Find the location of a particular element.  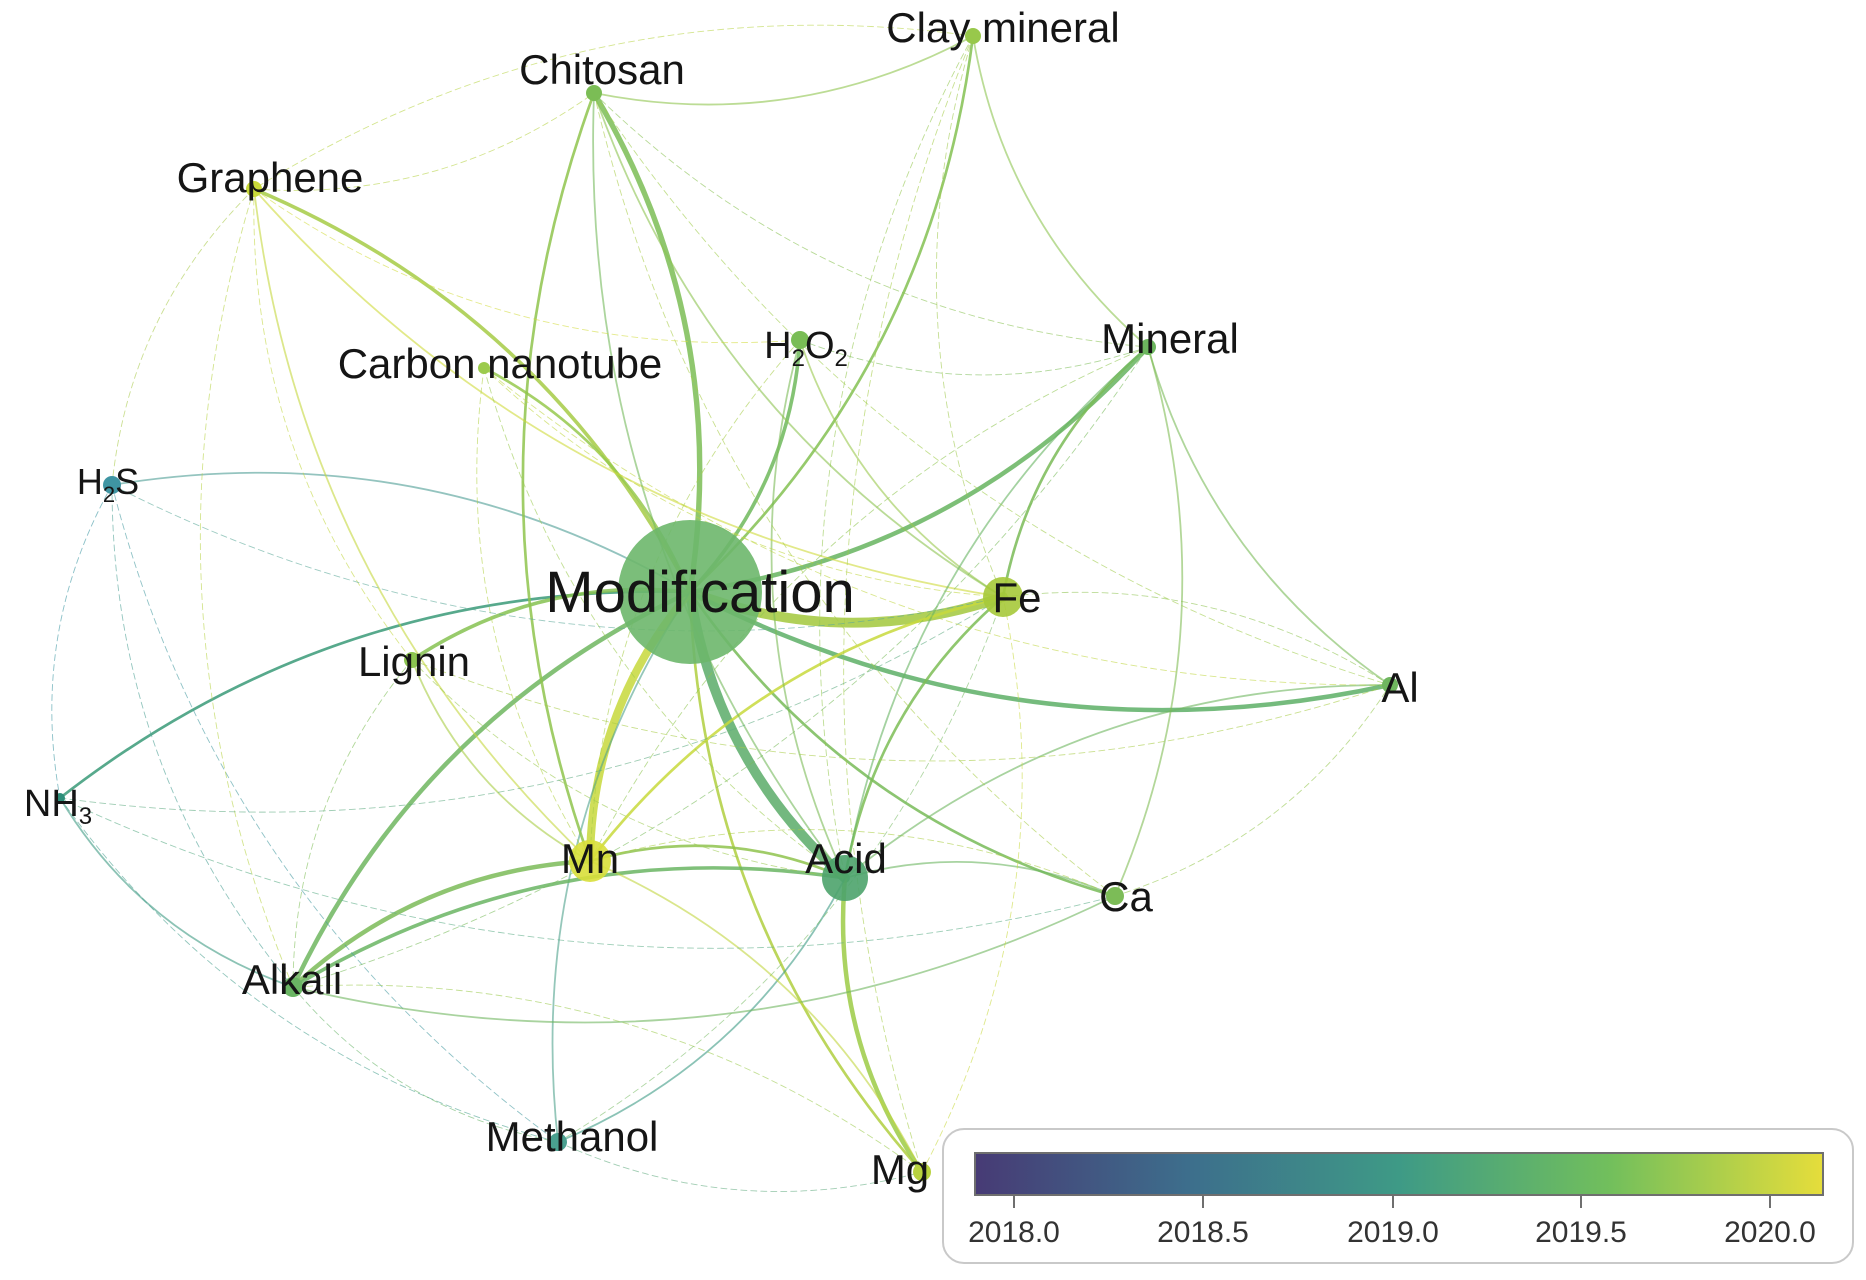

edge-clay-acid is located at coordinates (896, 457).